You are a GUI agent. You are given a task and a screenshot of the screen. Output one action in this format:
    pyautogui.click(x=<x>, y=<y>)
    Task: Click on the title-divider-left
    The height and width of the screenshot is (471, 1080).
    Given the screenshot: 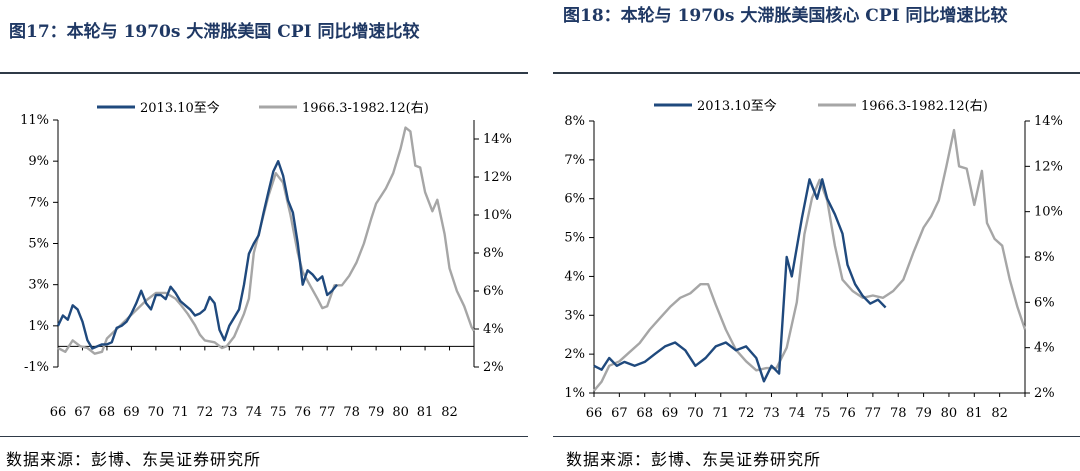 What is the action you would take?
    pyautogui.click(x=264, y=73)
    